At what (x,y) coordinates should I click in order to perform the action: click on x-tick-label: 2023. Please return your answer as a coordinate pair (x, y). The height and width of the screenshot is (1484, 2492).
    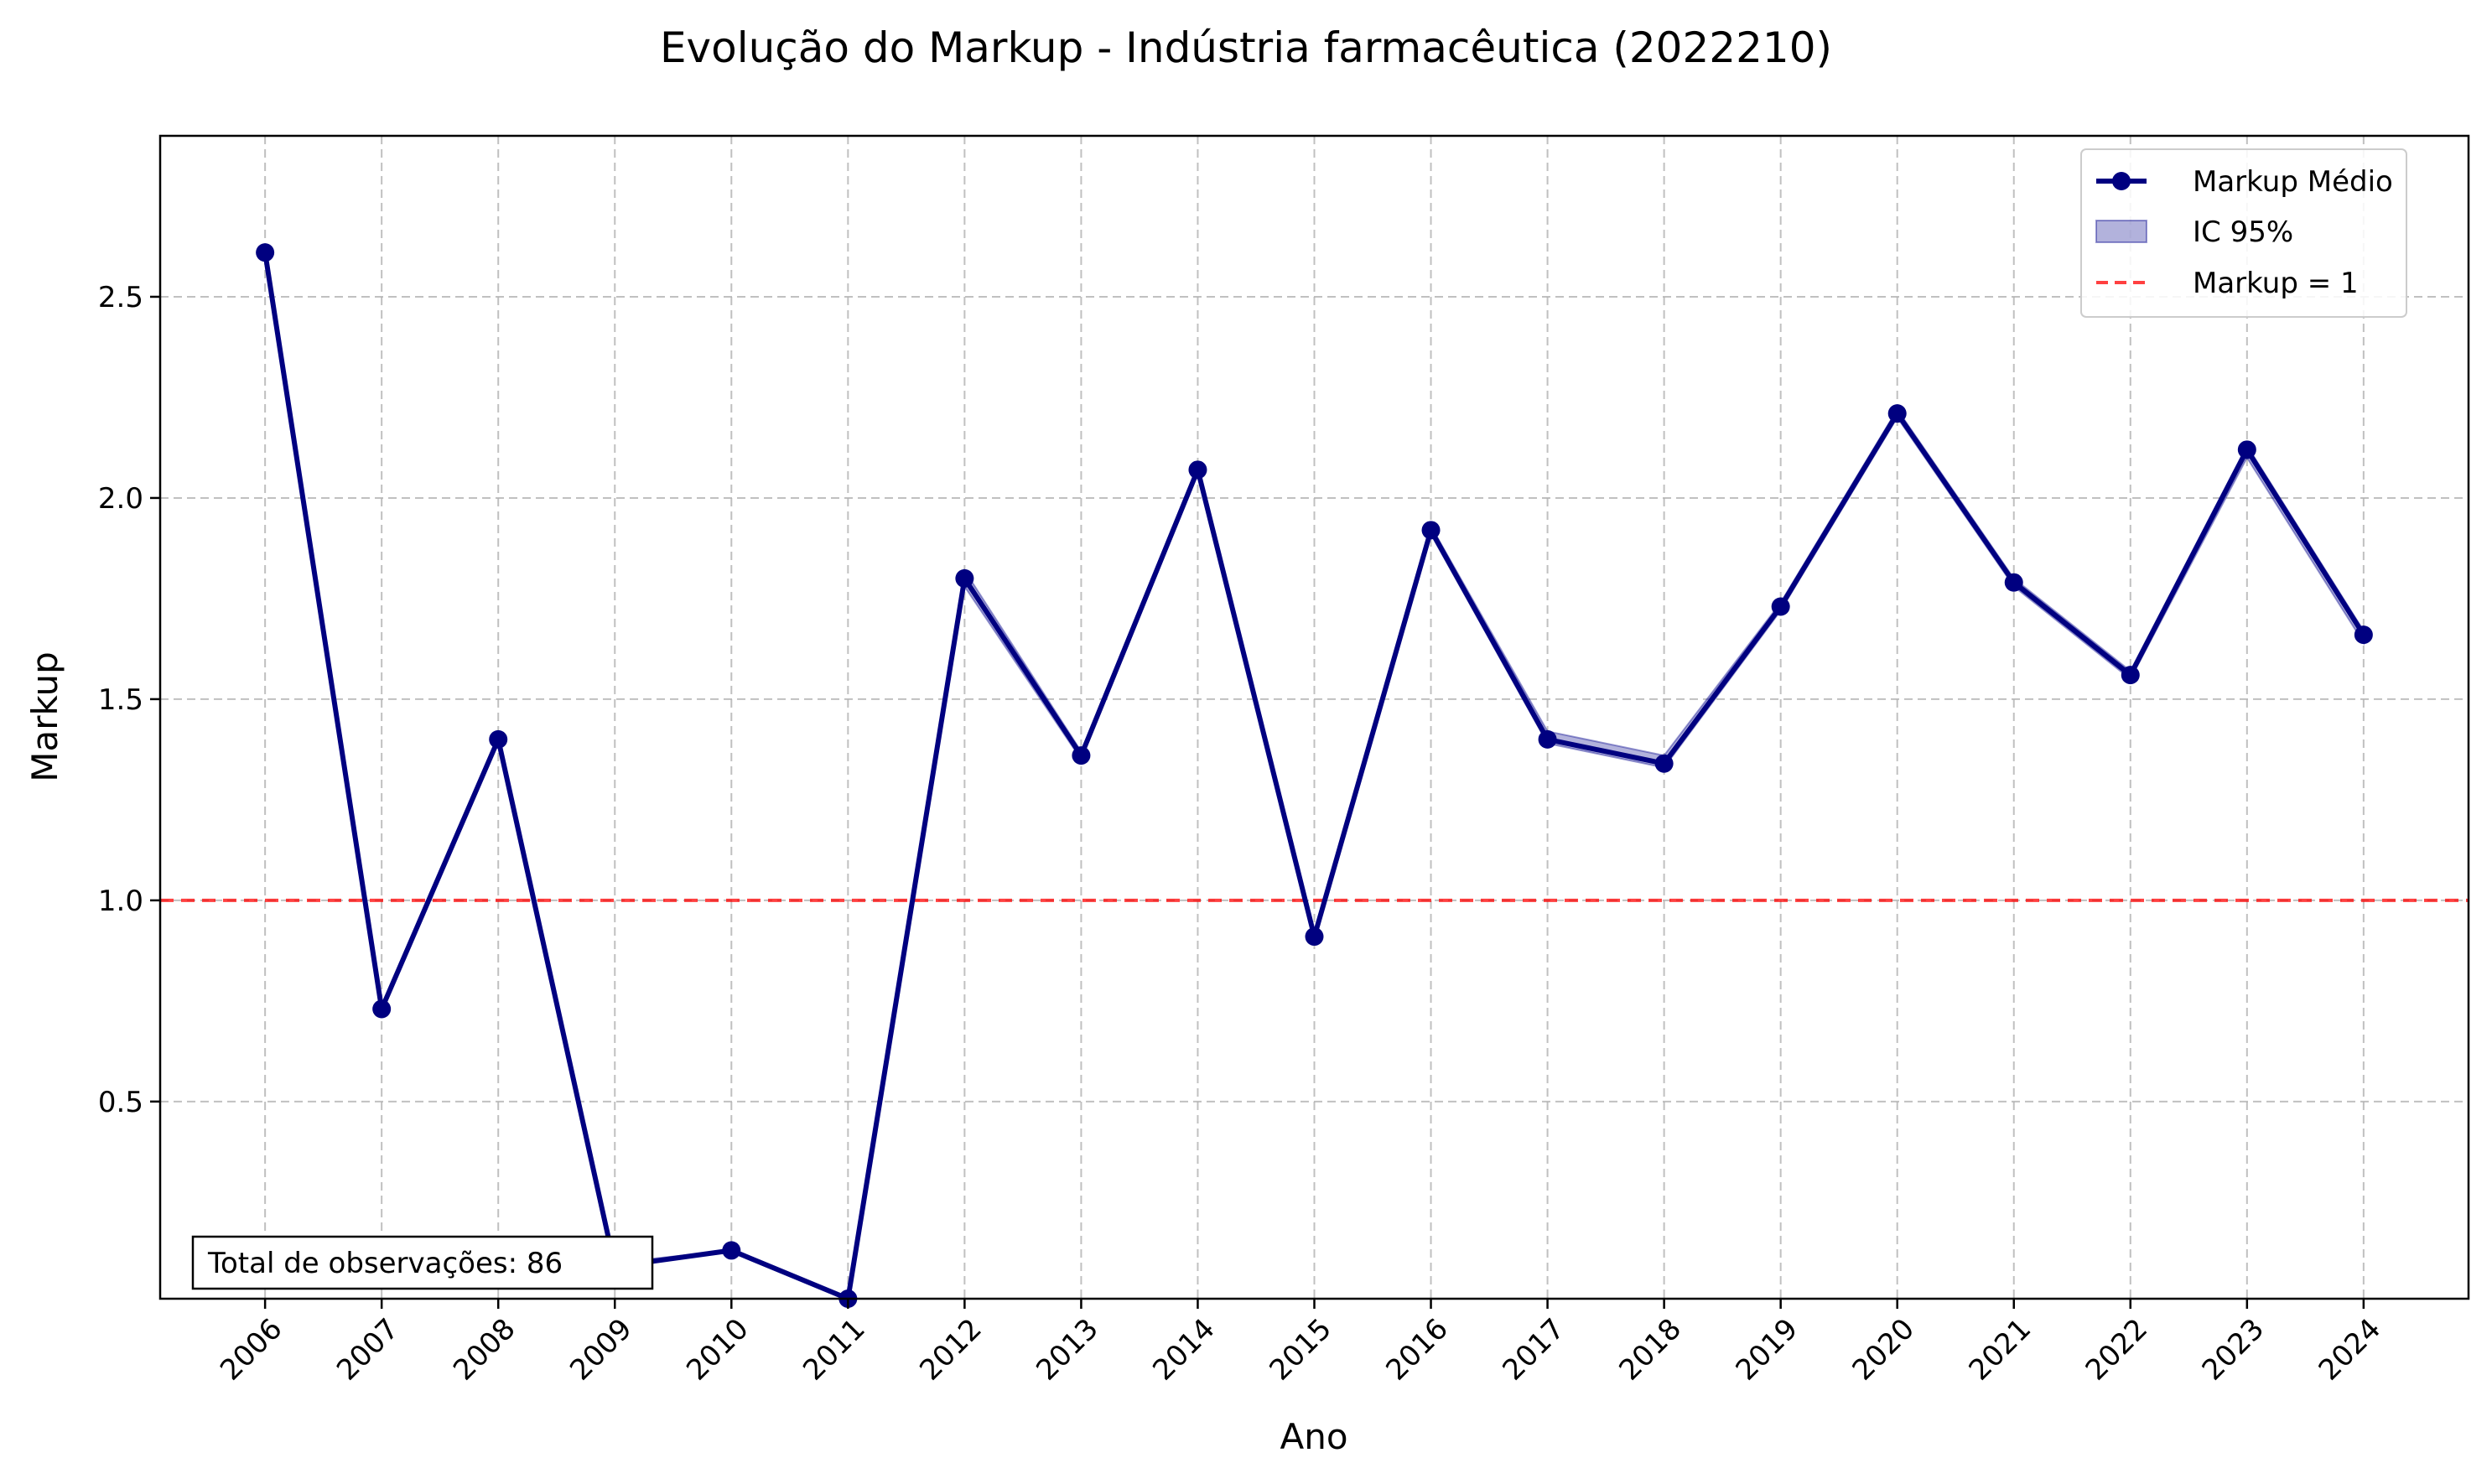
    Looking at the image, I should click on (2233, 1349).